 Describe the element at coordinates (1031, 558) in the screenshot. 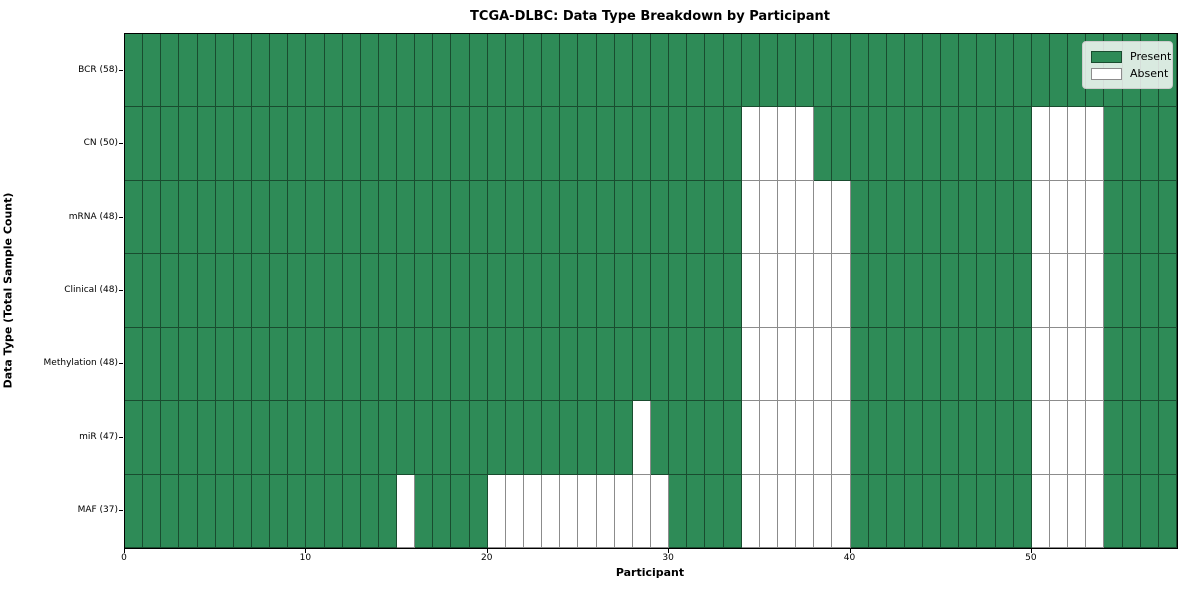

I see `x-tick-label: 50` at that location.